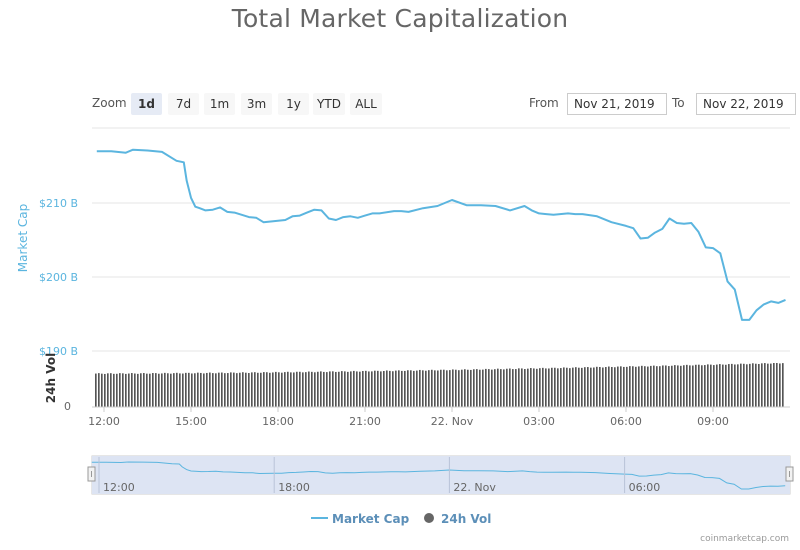  I want to click on zoom-button-1m: 1m, so click(219, 104).